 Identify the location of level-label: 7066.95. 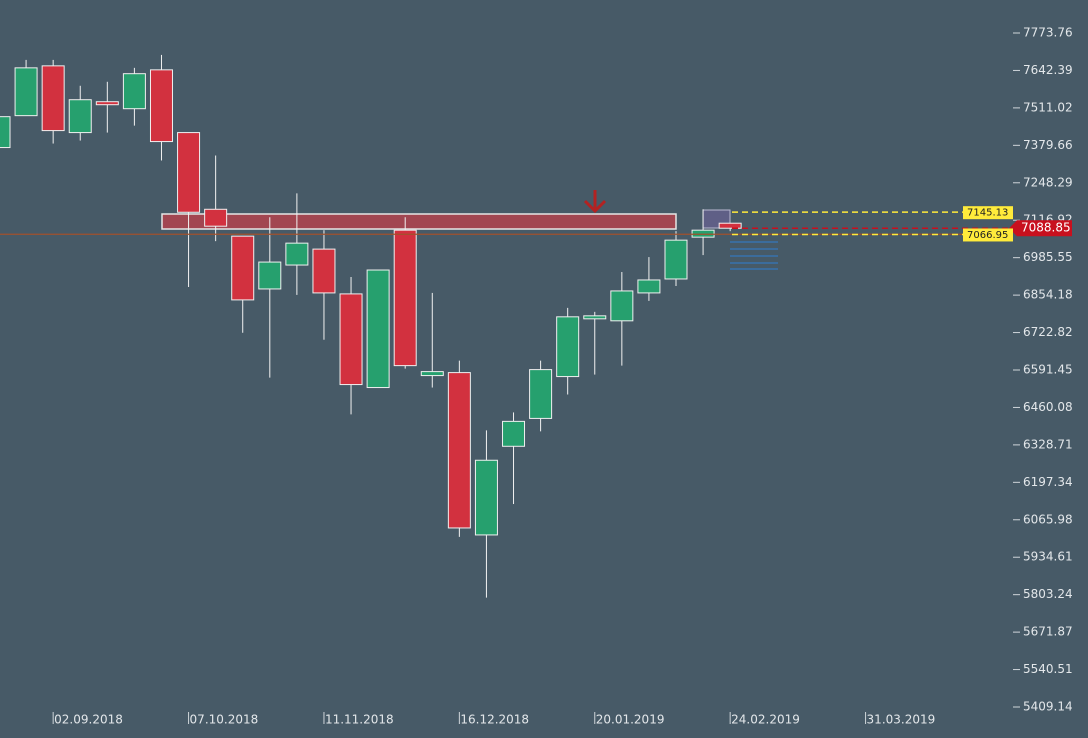
(987, 235).